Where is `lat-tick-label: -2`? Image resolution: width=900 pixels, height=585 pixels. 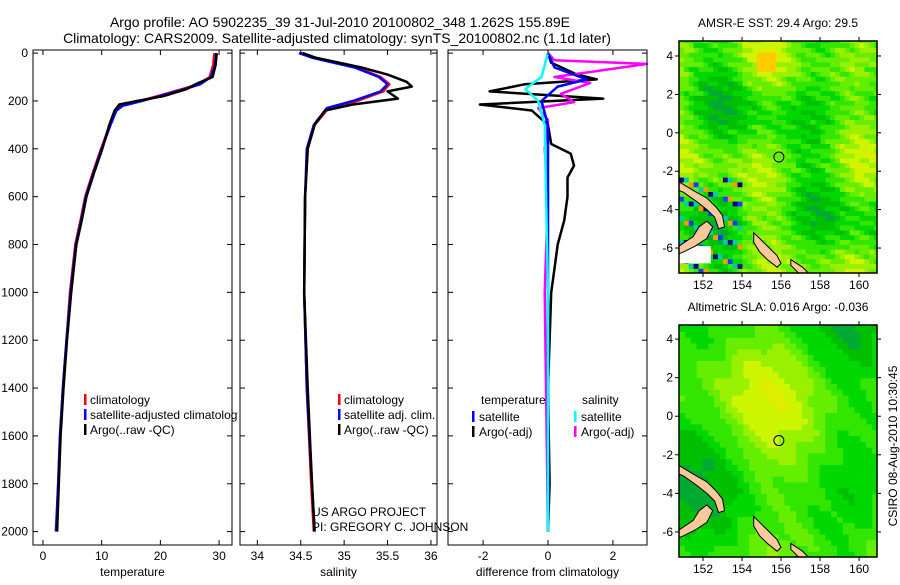 lat-tick-label: -2 is located at coordinates (667, 171).